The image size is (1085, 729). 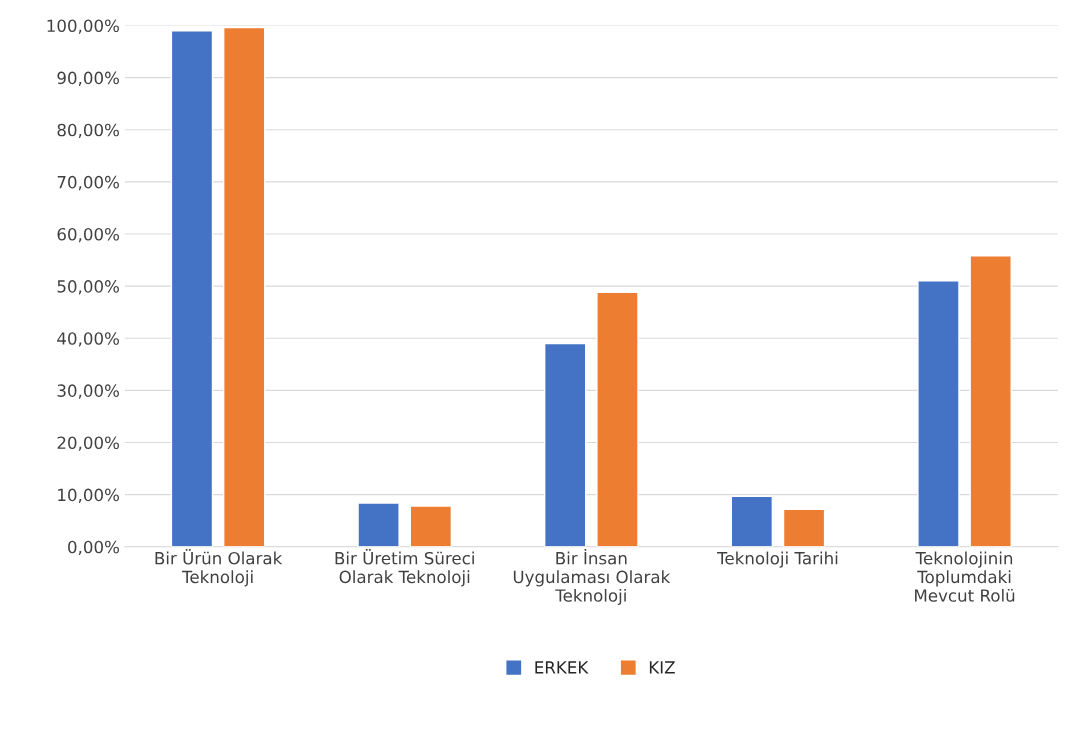 What do you see at coordinates (93, 548) in the screenshot?
I see `y-tick-label: 0,00%` at bounding box center [93, 548].